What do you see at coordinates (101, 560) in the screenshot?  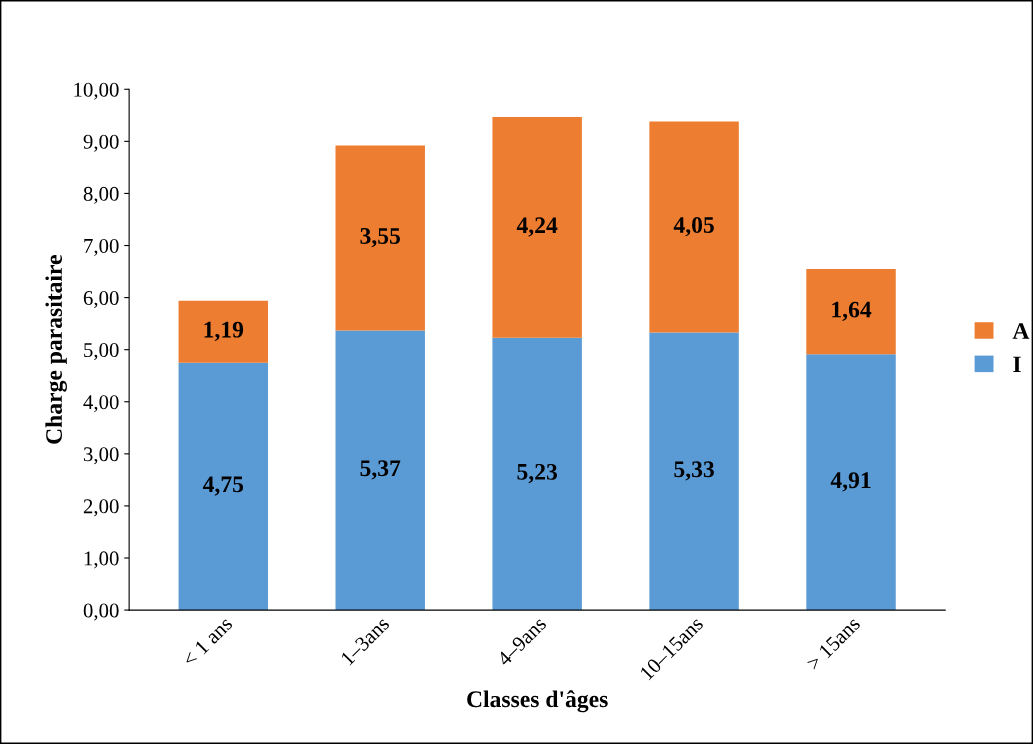 I see `y-tick-label: 1,00` at bounding box center [101, 560].